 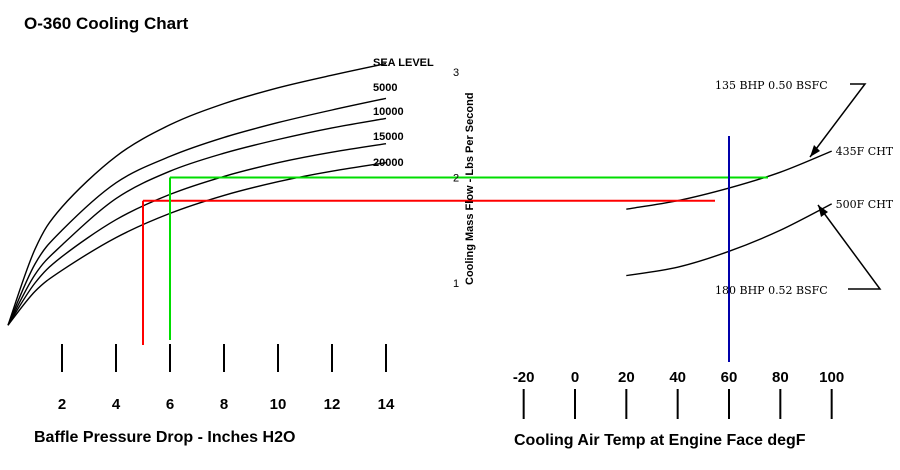 I want to click on annotation-180bhp: 180 BHP 0.52 BSFC, so click(x=771, y=290).